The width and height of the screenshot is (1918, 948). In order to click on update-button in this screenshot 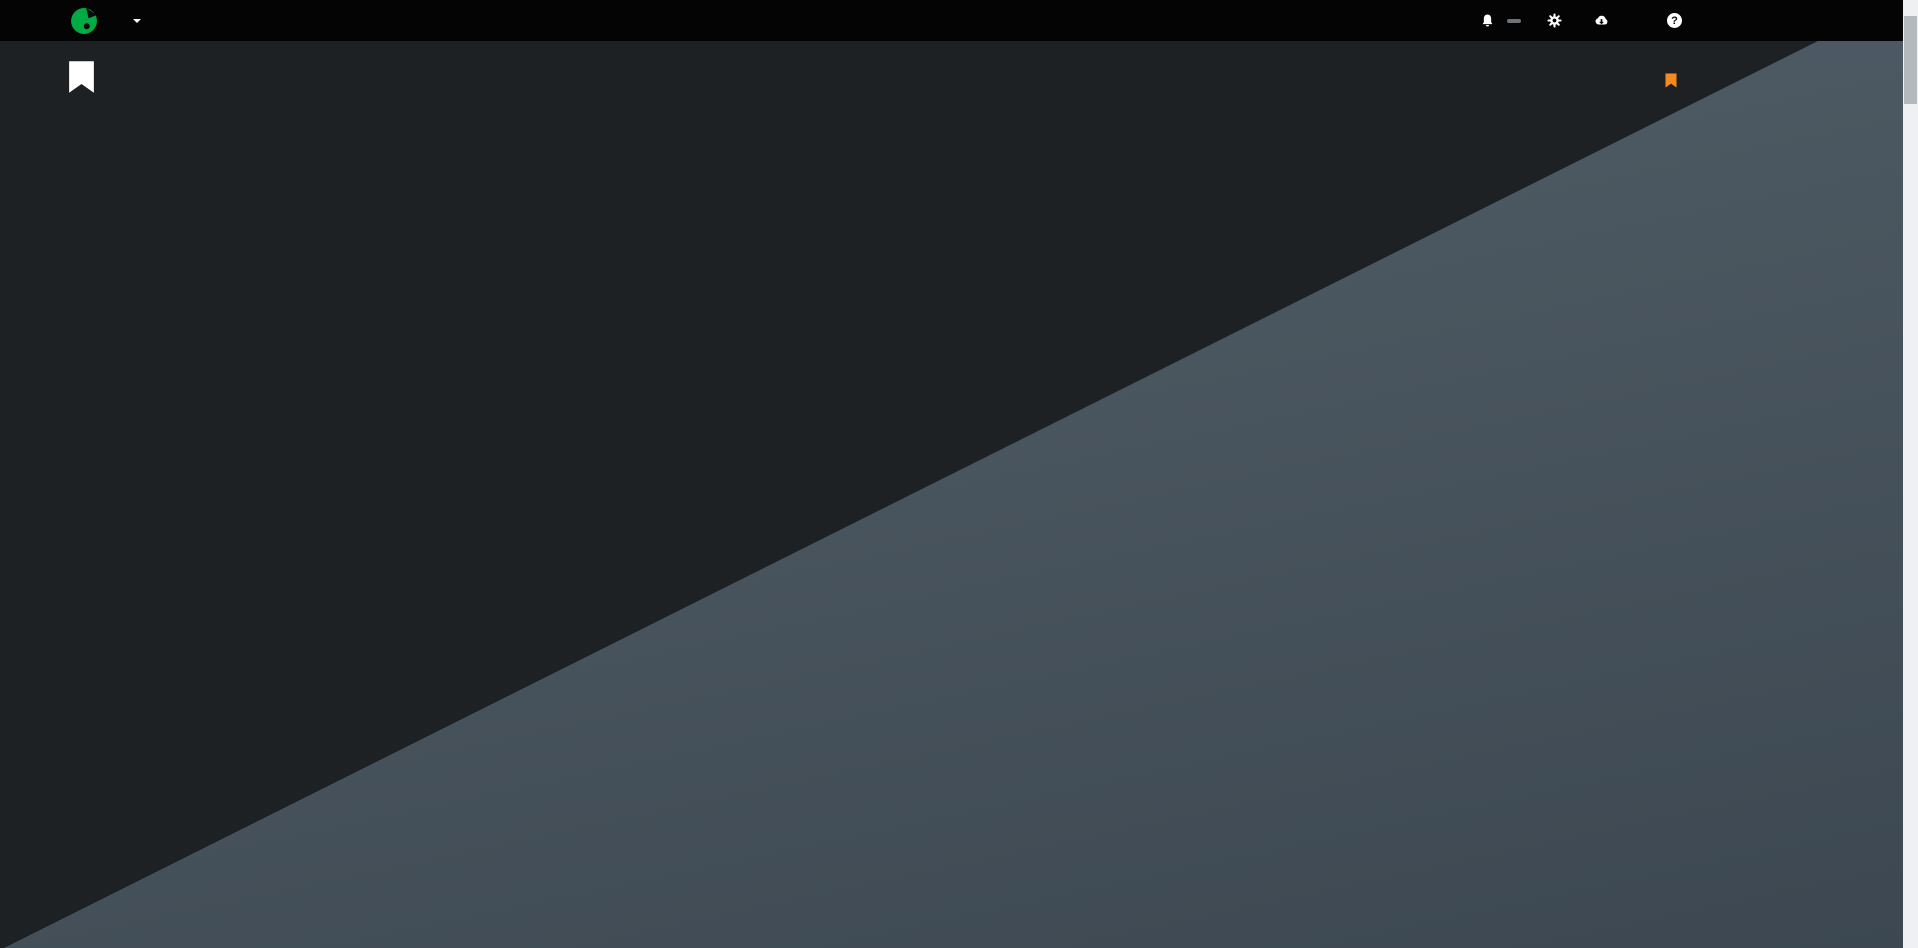, I will do `click(1604, 20)`.